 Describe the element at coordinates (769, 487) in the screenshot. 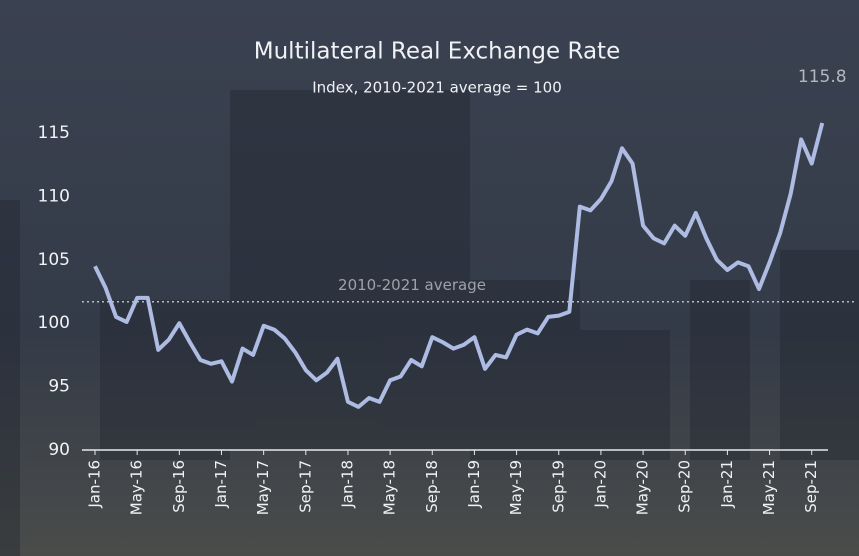

I see `x-tick-label: May-21` at that location.